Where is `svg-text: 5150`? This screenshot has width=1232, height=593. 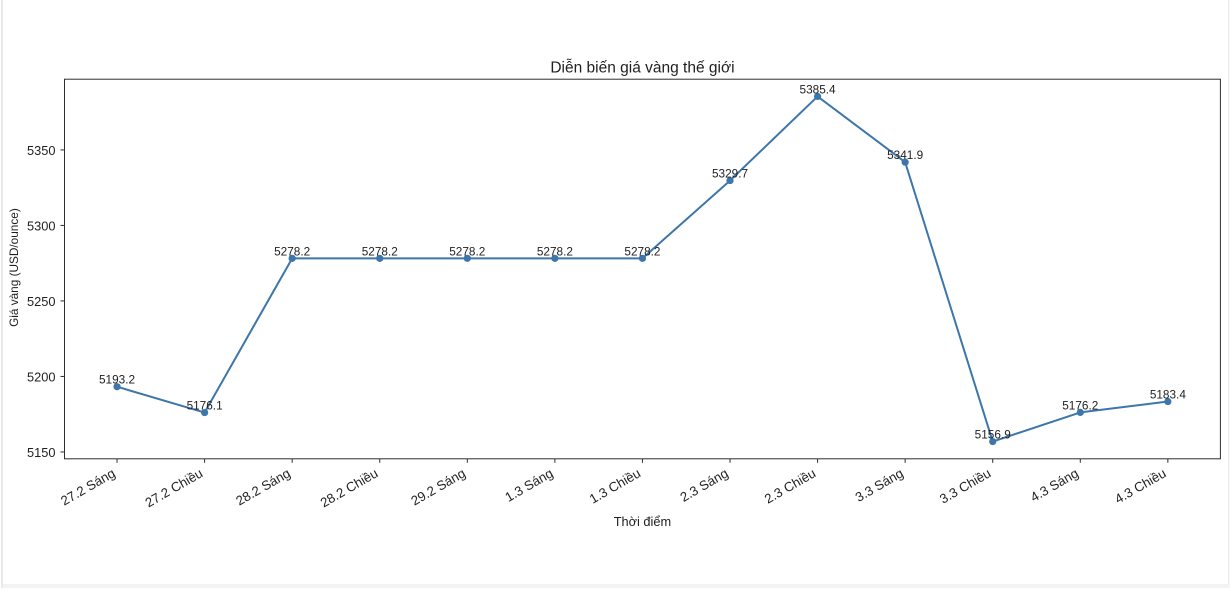
svg-text: 5150 is located at coordinates (41, 452).